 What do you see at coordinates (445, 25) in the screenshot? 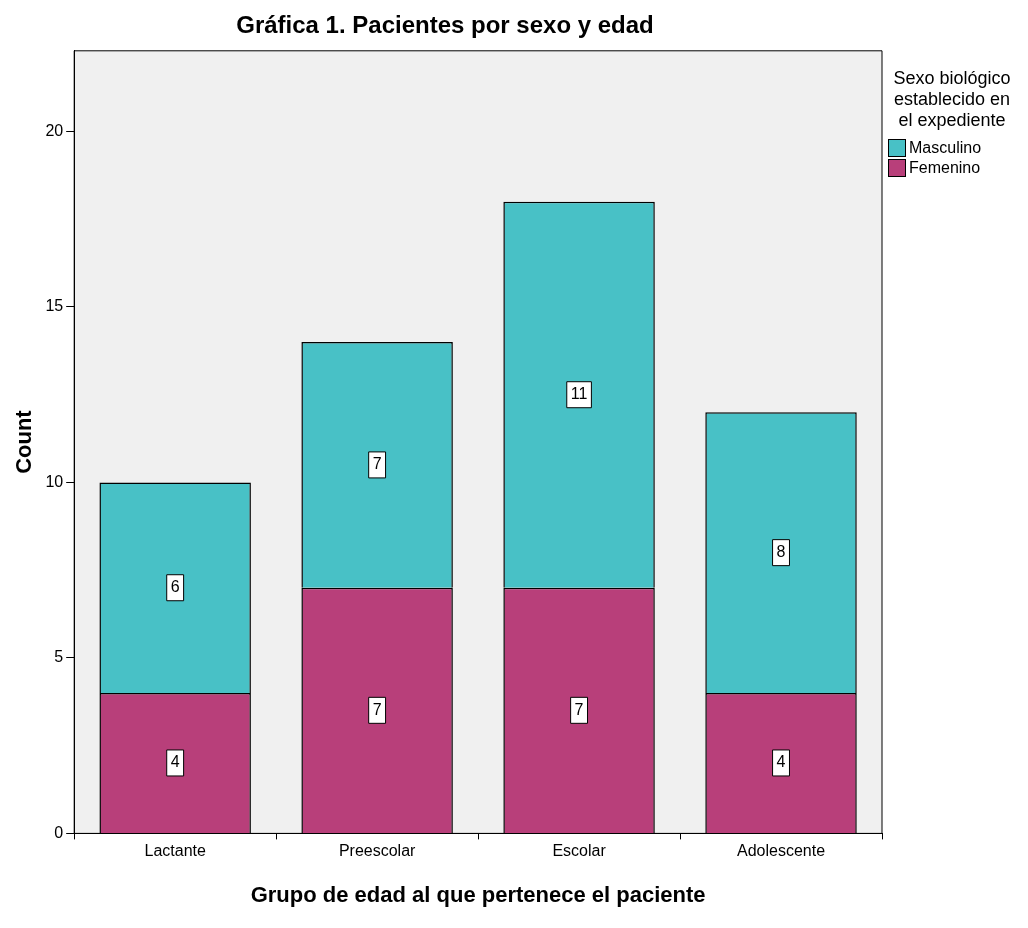
I see `chart-title: Gráfica 1. Pacientes por sexo y edad` at bounding box center [445, 25].